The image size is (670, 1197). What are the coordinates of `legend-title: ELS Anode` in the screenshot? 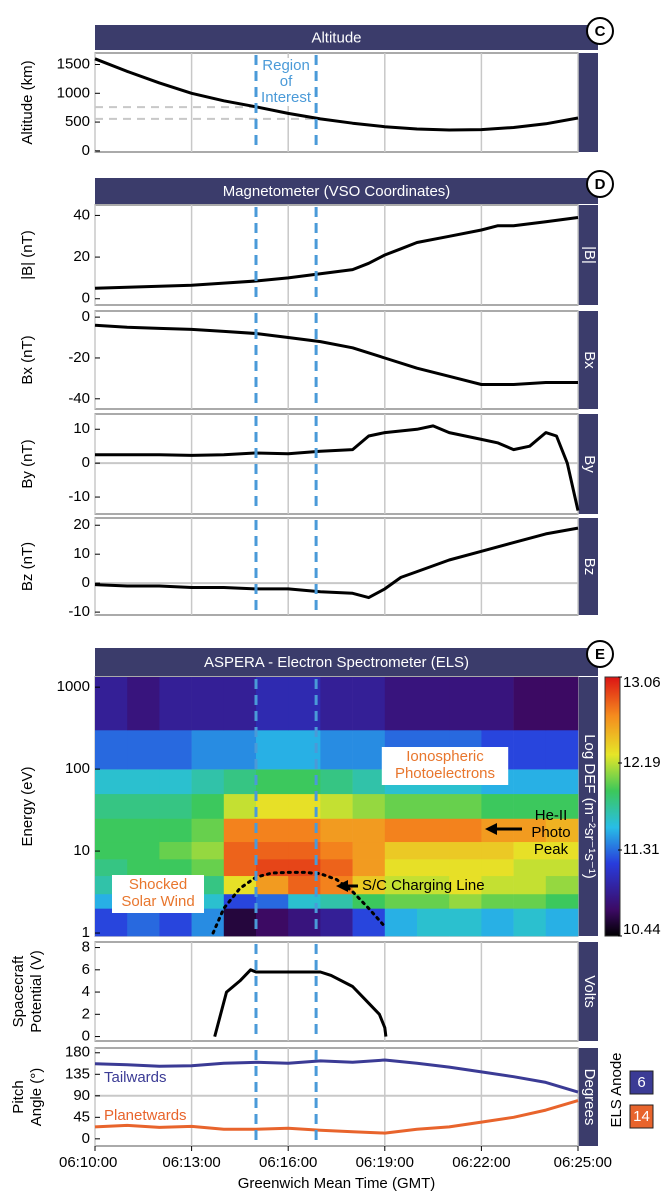 It's located at (616, 1089).